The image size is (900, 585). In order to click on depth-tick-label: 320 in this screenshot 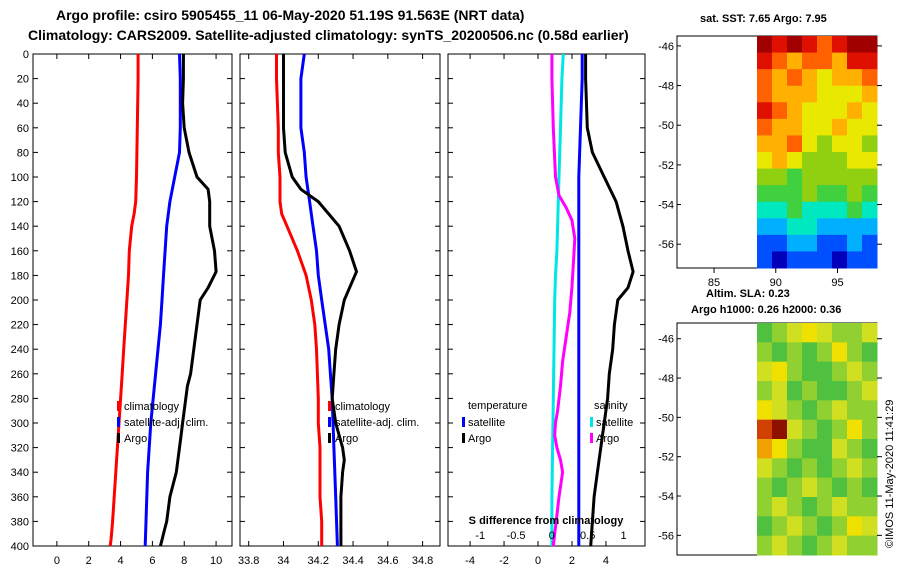, I will do `click(20, 449)`.